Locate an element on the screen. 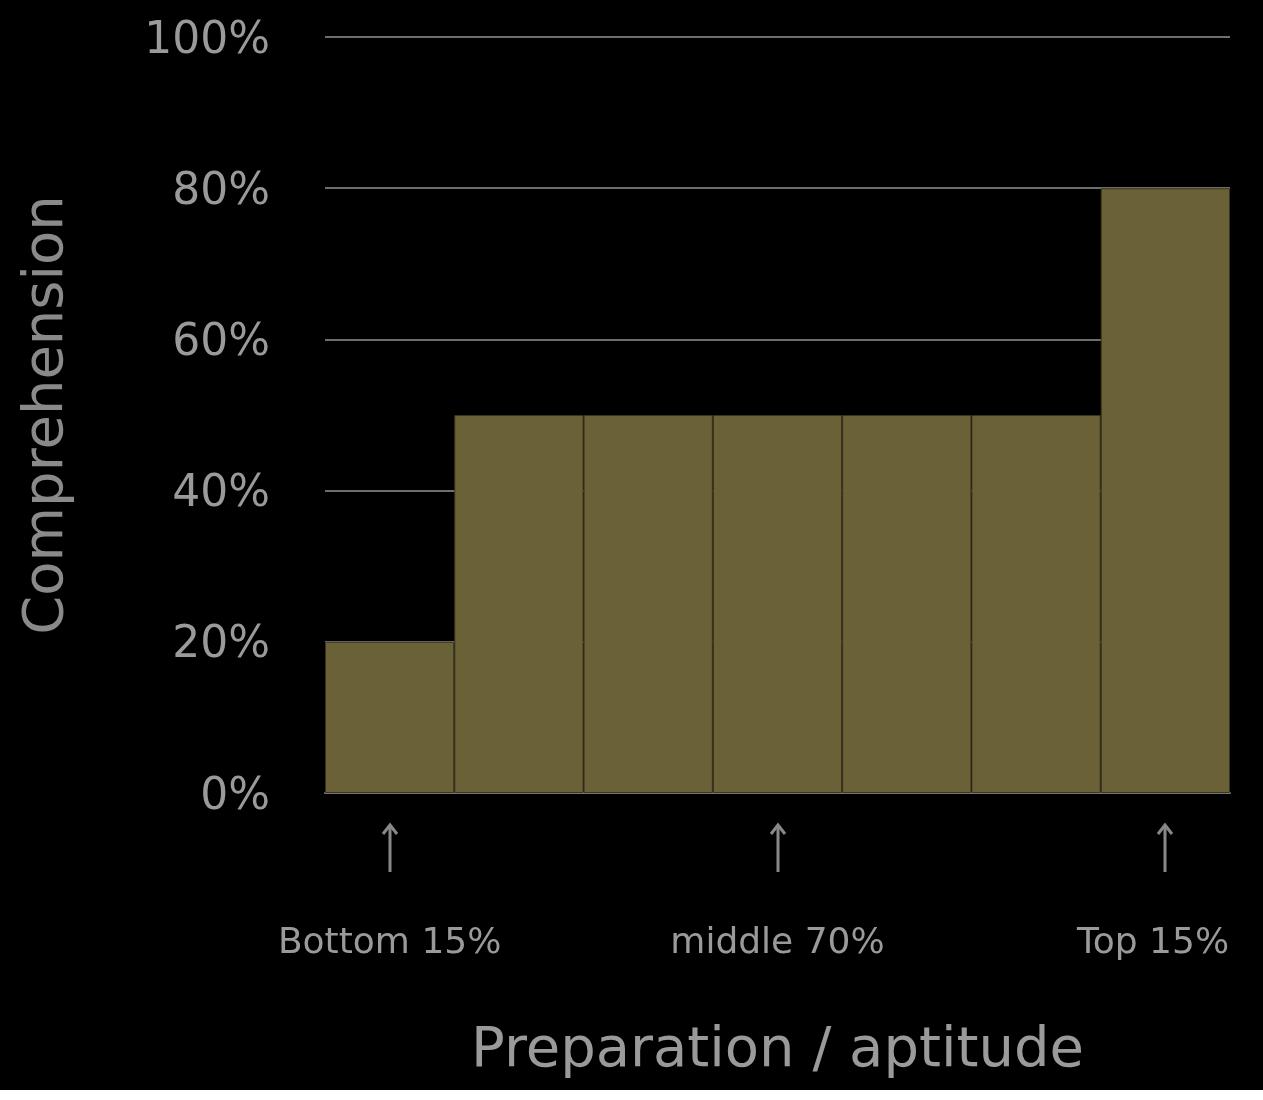  text: Top 15% is located at coordinates (1152, 940).